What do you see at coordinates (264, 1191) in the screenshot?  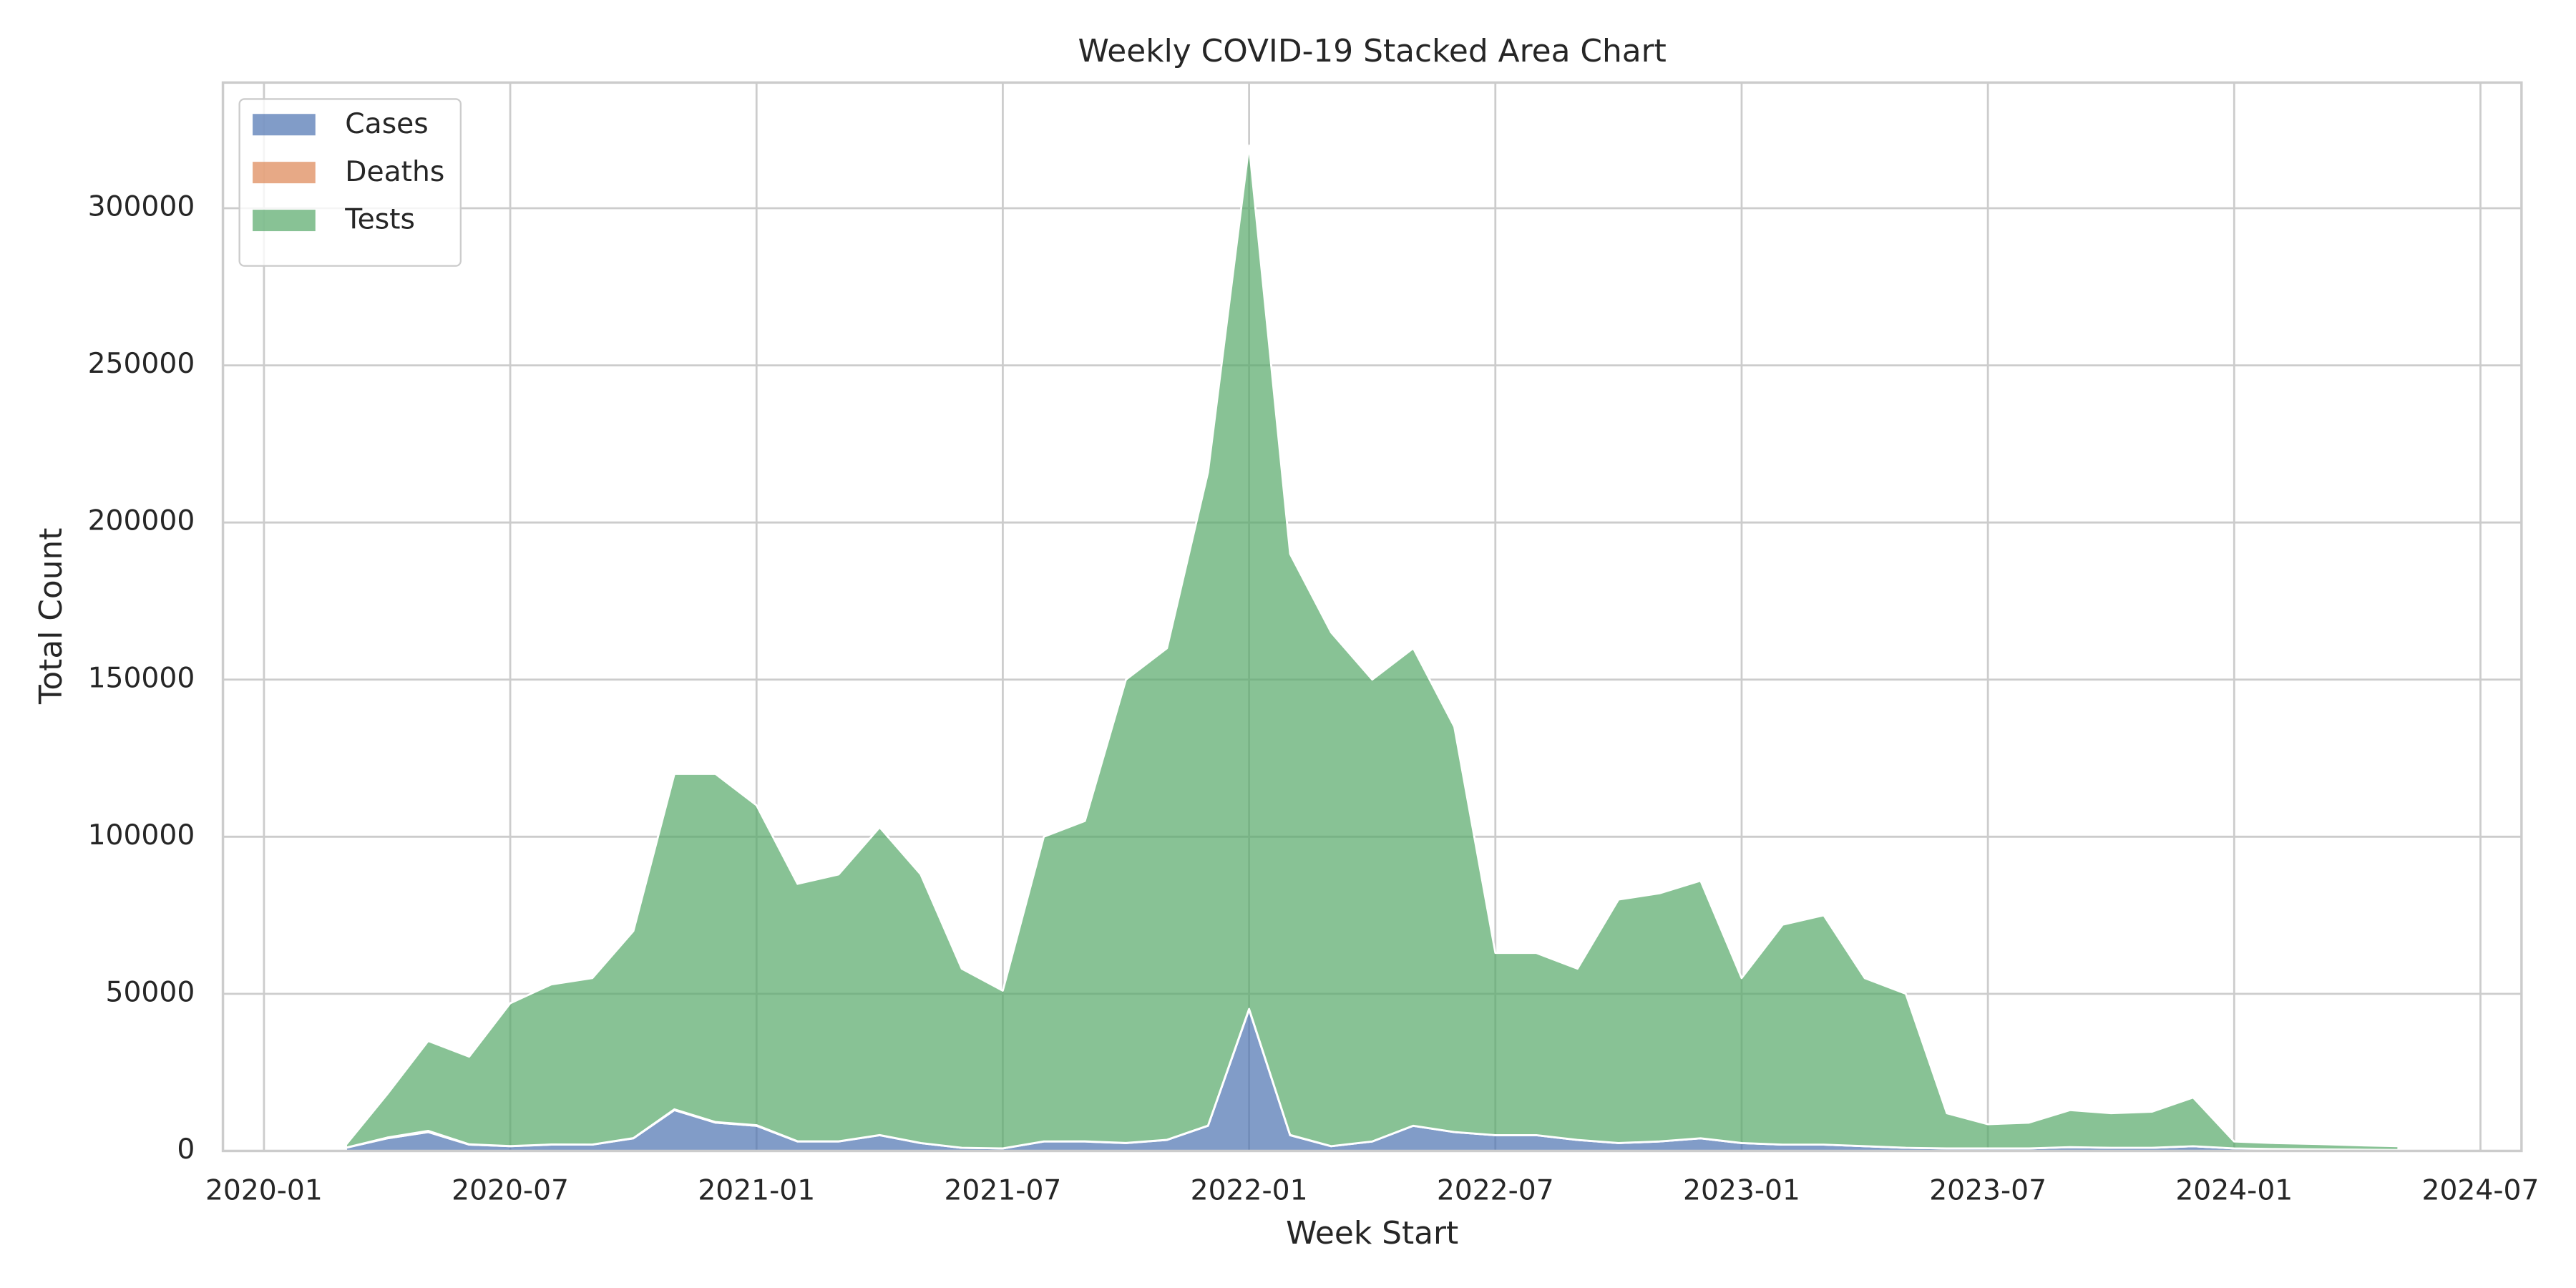 I see `x-tick-label: 2020-01` at bounding box center [264, 1191].